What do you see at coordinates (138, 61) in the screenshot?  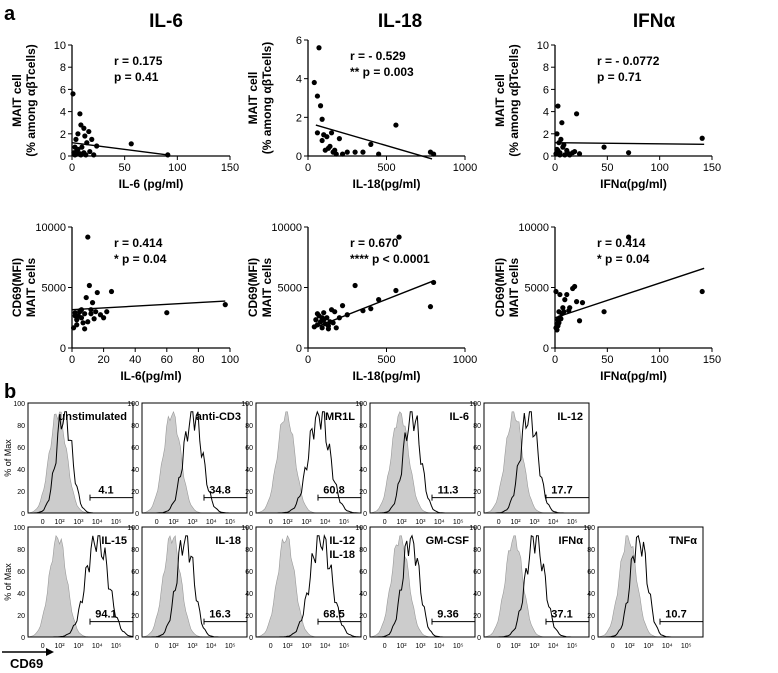 I see `stats-line: r = 0.175` at bounding box center [138, 61].